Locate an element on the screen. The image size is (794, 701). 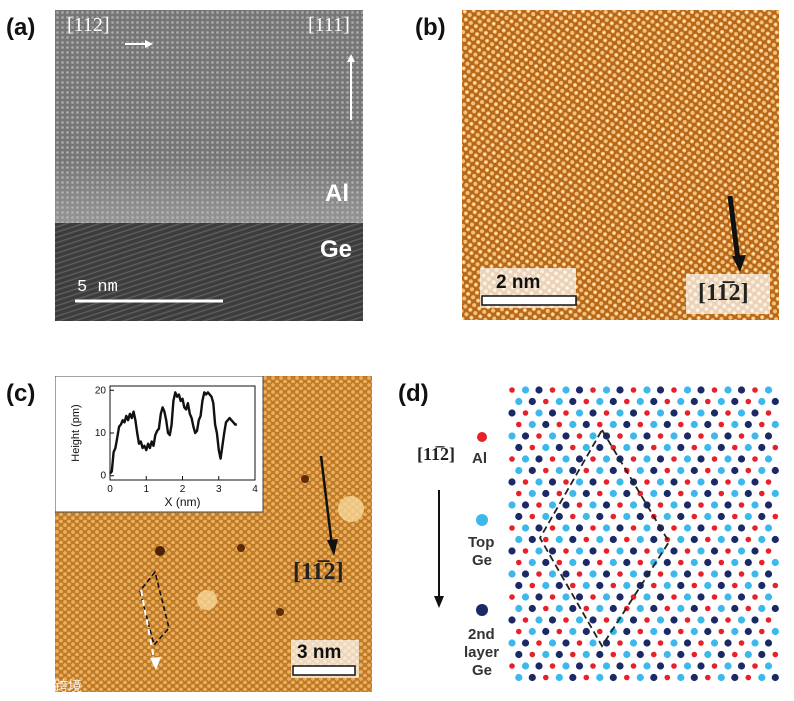
dashed-arrow-icon is located at coordinates (148, 627).